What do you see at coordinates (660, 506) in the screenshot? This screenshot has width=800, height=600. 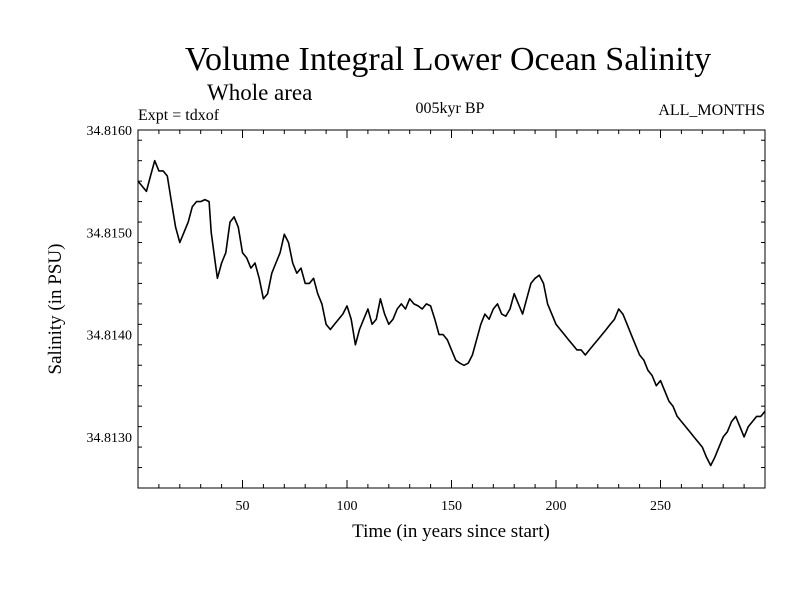 I see `x-tick-label: 250` at bounding box center [660, 506].